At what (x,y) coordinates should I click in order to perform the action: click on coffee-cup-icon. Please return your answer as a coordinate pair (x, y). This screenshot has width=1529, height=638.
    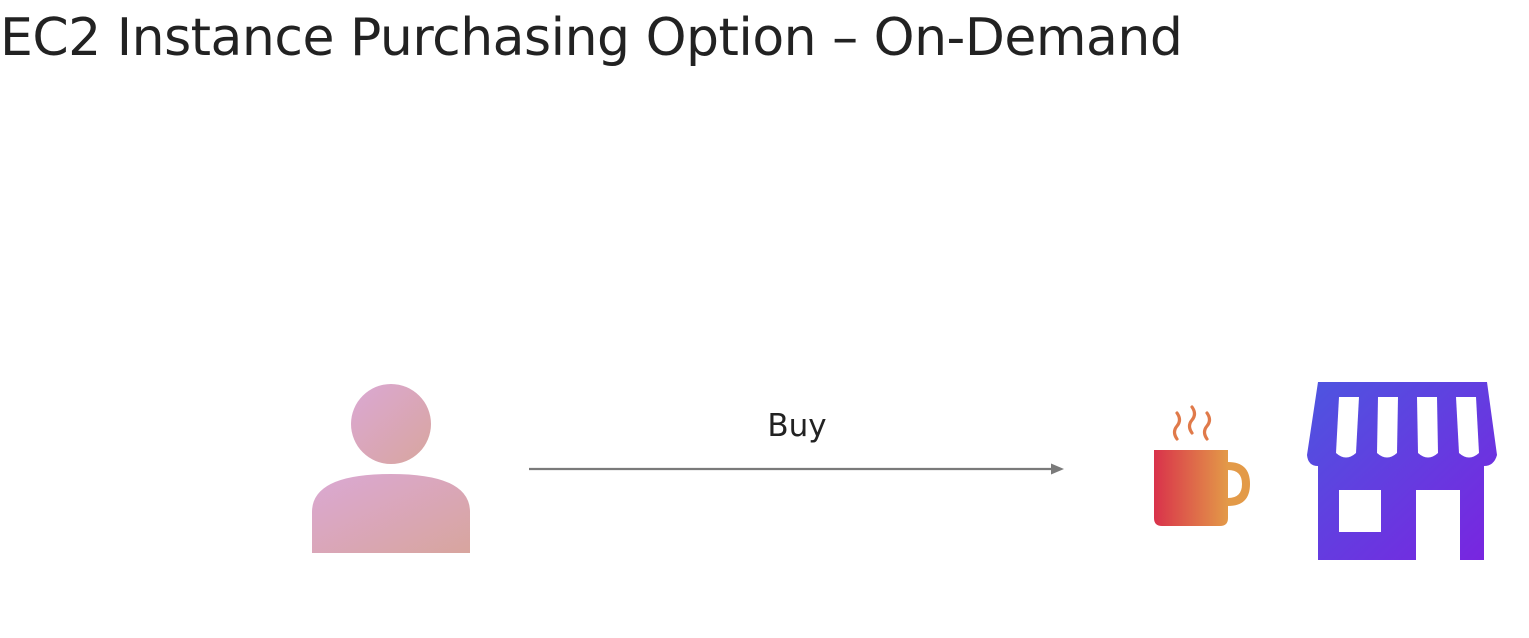
    Looking at the image, I should click on (1202, 465).